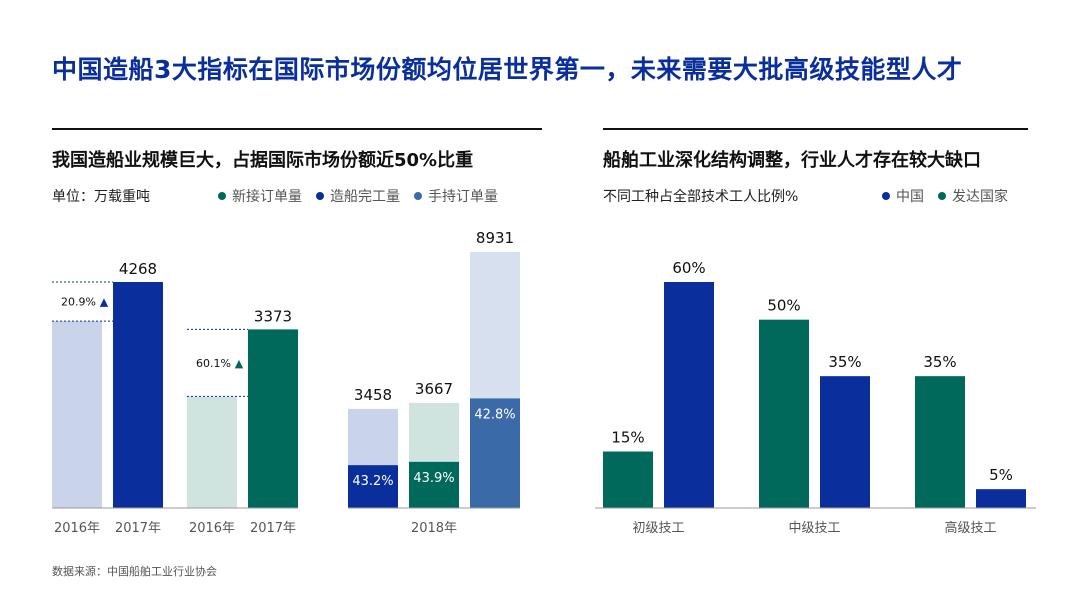  Describe the element at coordinates (77, 414) in the screenshot. I see `bar-completed-2016` at that location.